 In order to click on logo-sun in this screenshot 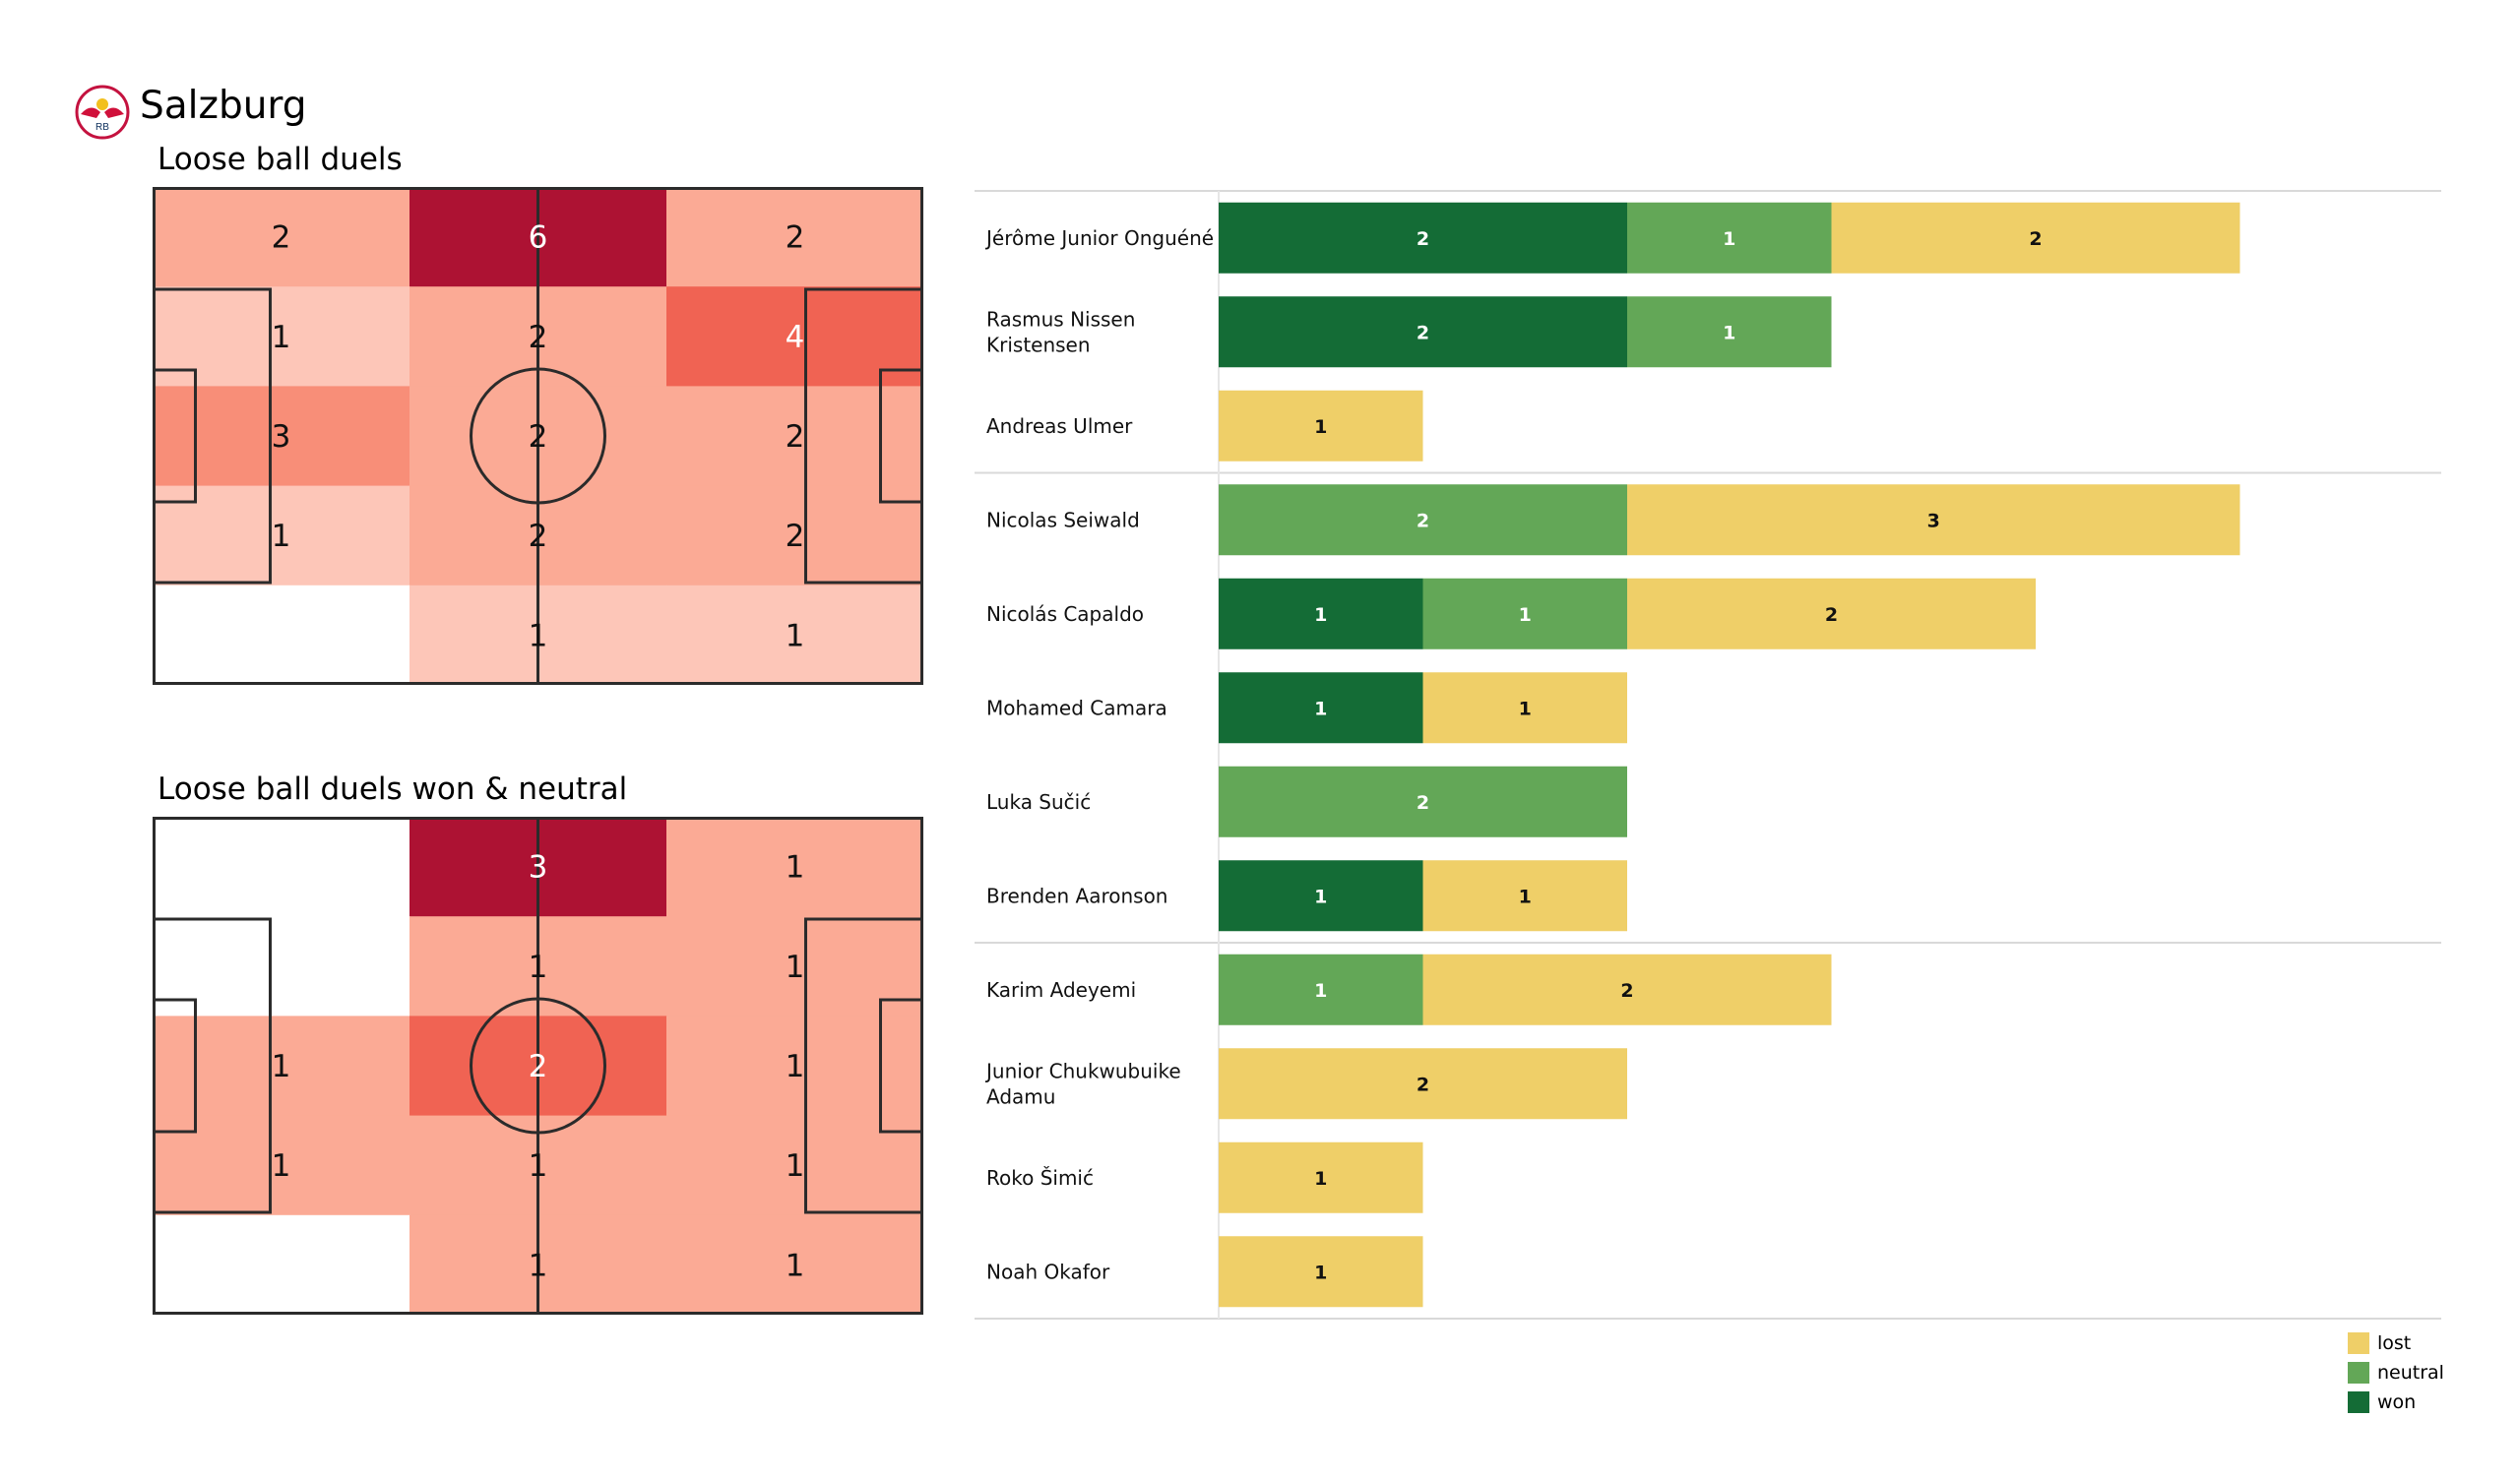, I will do `click(102, 104)`.